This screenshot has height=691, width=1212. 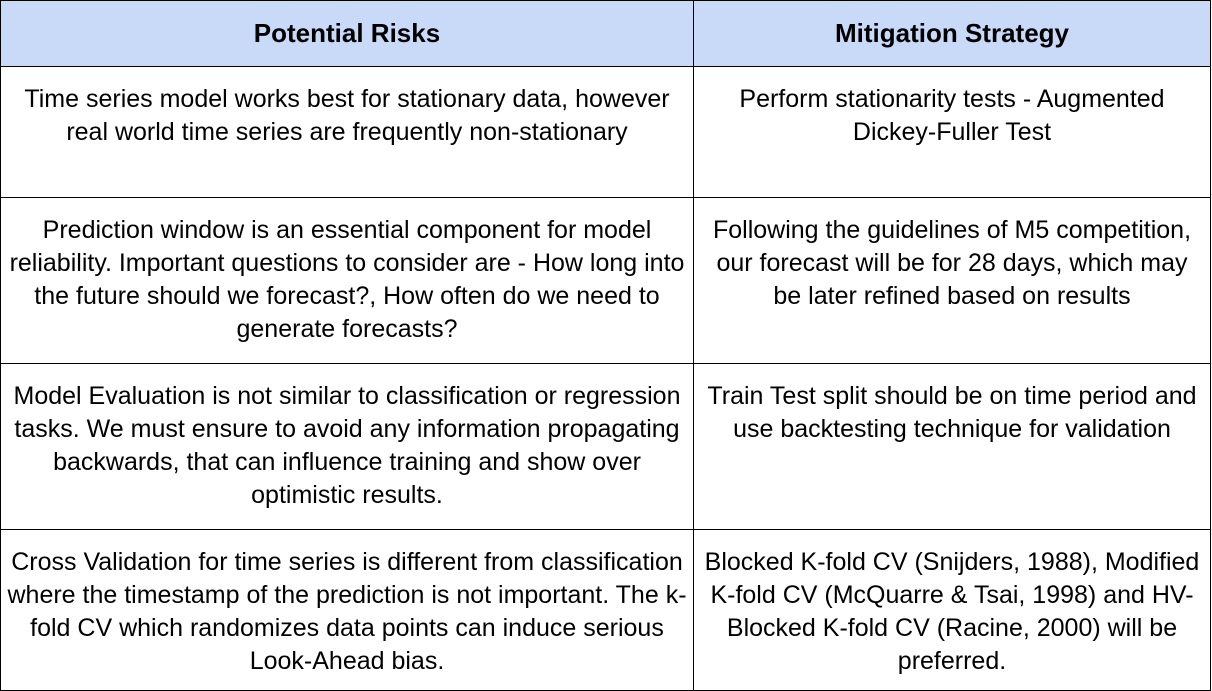 I want to click on header-row: Potential Risks Mitigation Strategy, so click(x=605, y=33).